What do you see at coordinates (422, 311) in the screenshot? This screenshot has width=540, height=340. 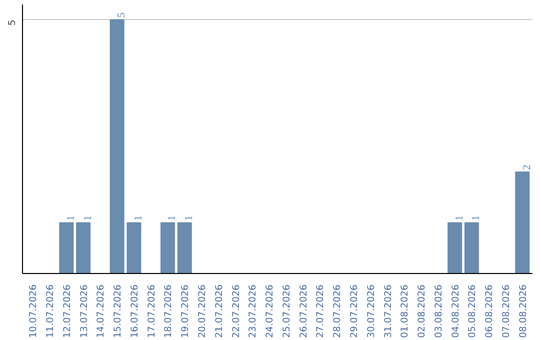 I see `x-tick-label: 02.08.2026` at bounding box center [422, 311].